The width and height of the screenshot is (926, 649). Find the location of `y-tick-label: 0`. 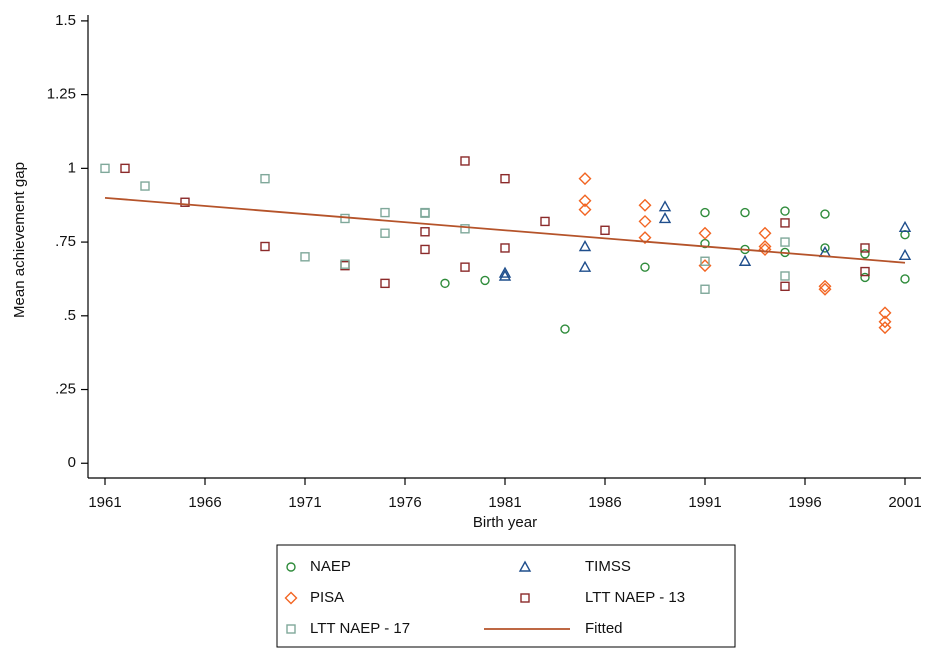

y-tick-label: 0 is located at coordinates (72, 462).